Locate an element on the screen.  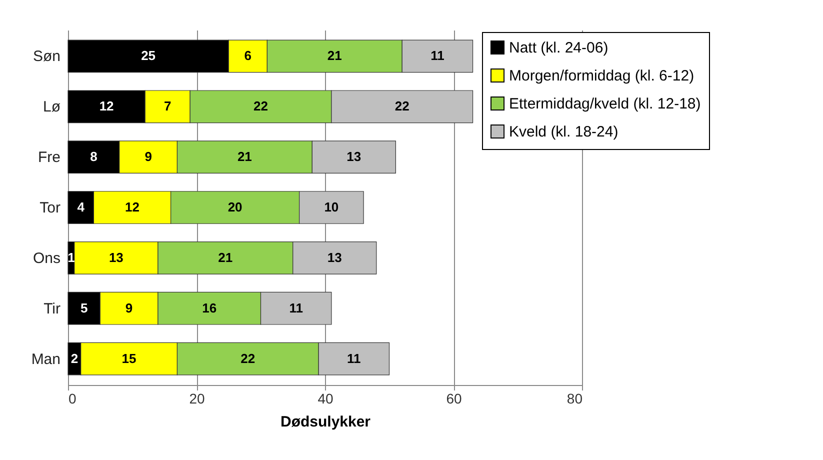
x-tick-label: 60 is located at coordinates (454, 398).